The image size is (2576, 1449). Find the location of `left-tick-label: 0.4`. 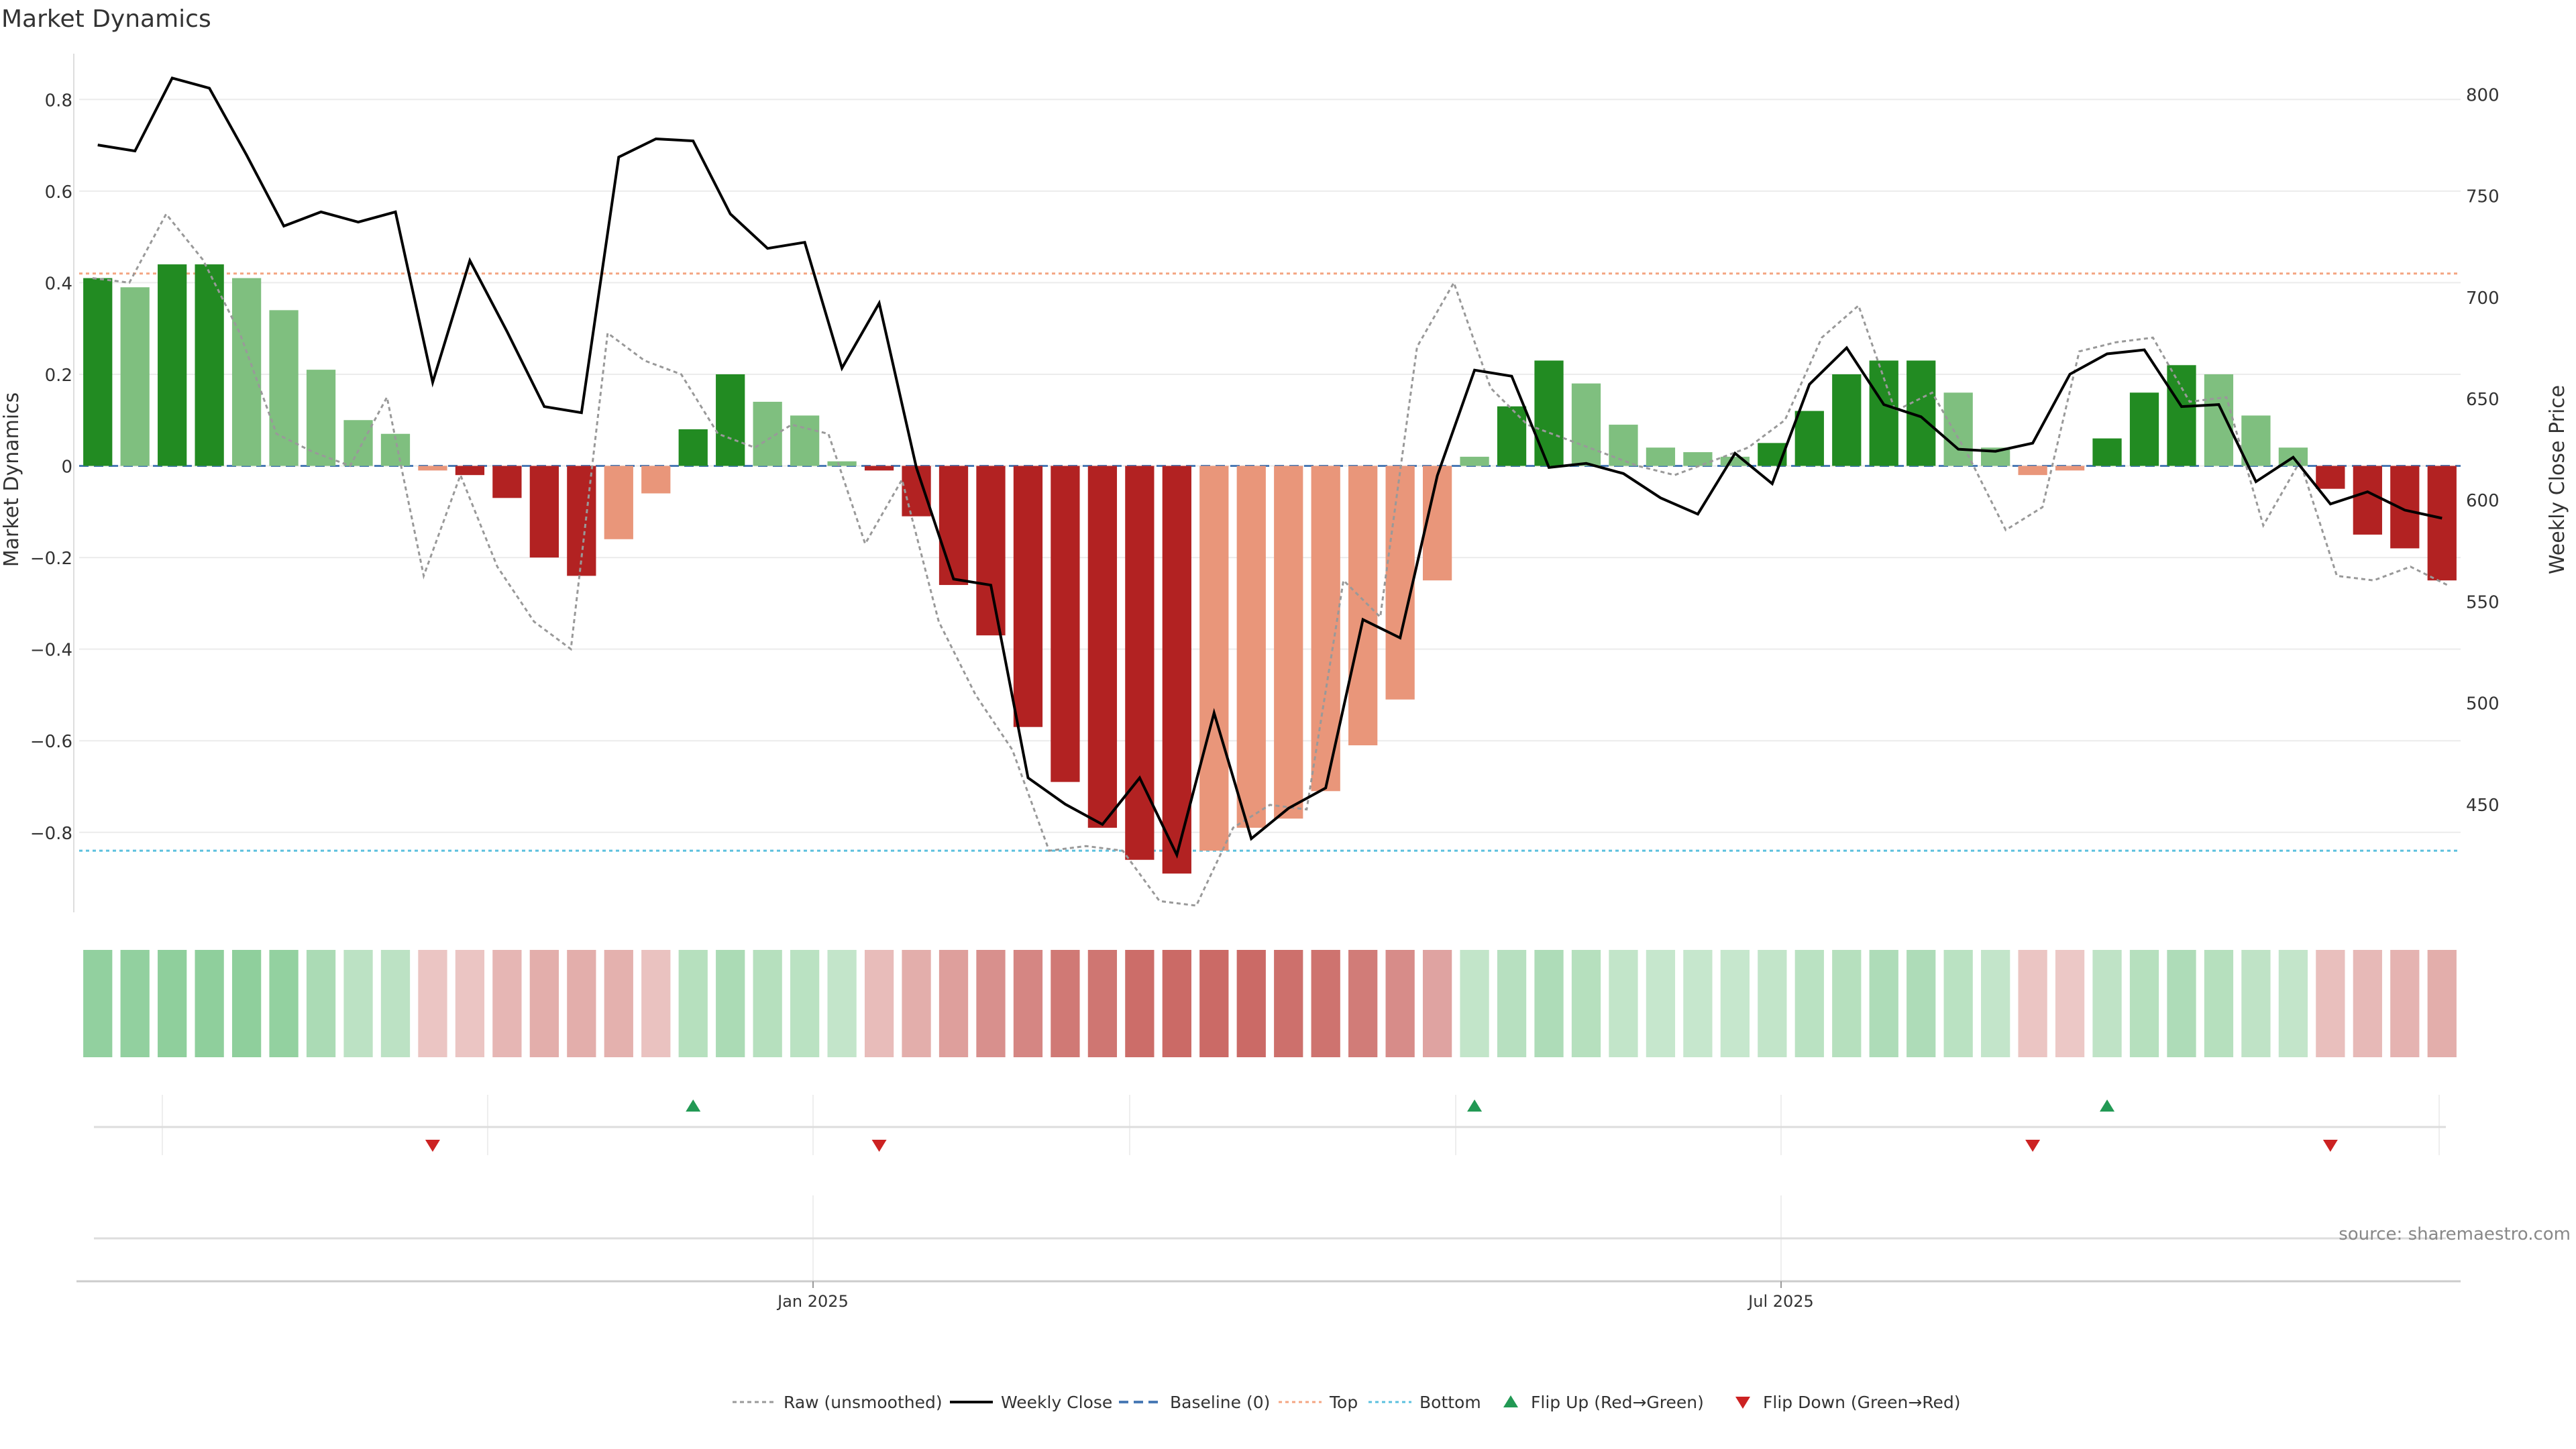

left-tick-label: 0.4 is located at coordinates (58, 284).